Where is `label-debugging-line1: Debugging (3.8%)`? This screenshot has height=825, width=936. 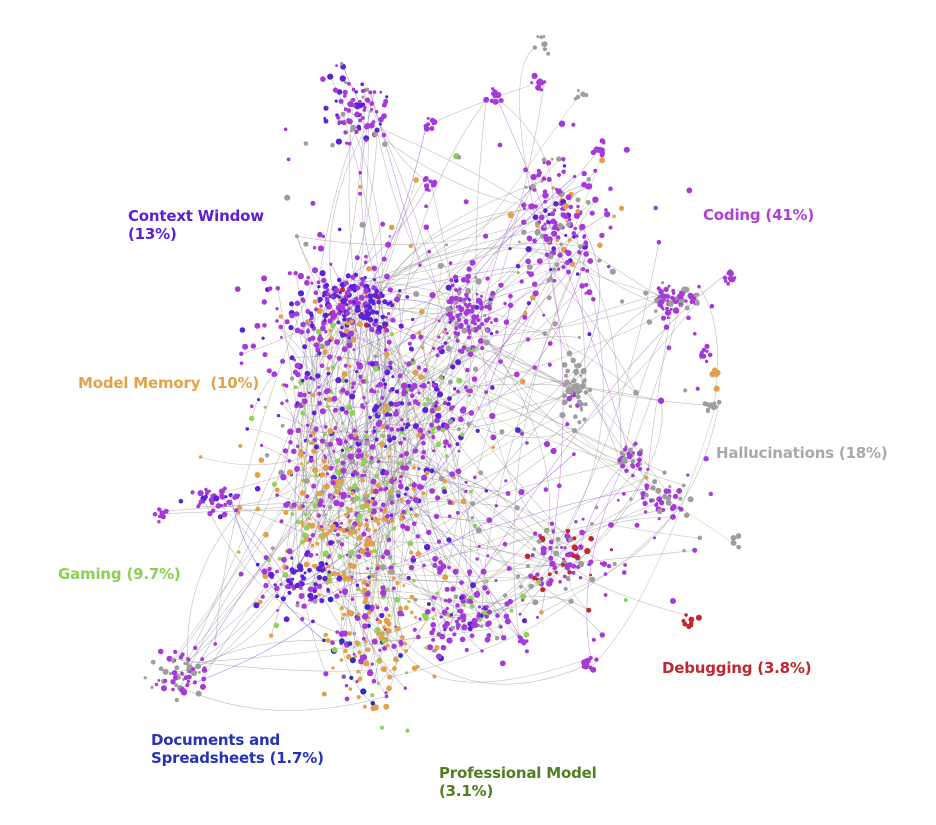
label-debugging-line1: Debugging (3.8%) is located at coordinates (737, 668).